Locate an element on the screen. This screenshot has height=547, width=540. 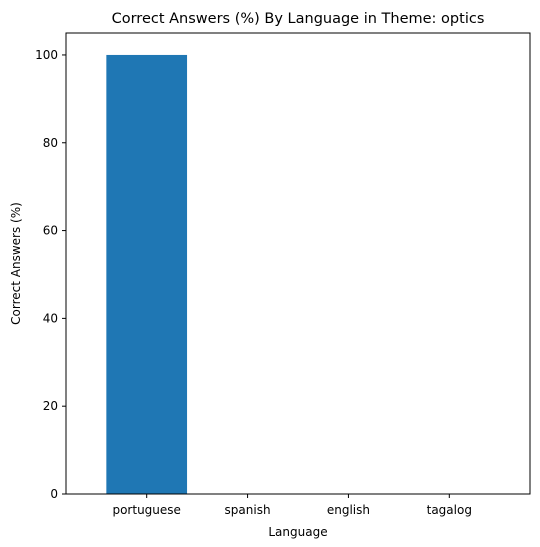
bars-group is located at coordinates (147, 274).